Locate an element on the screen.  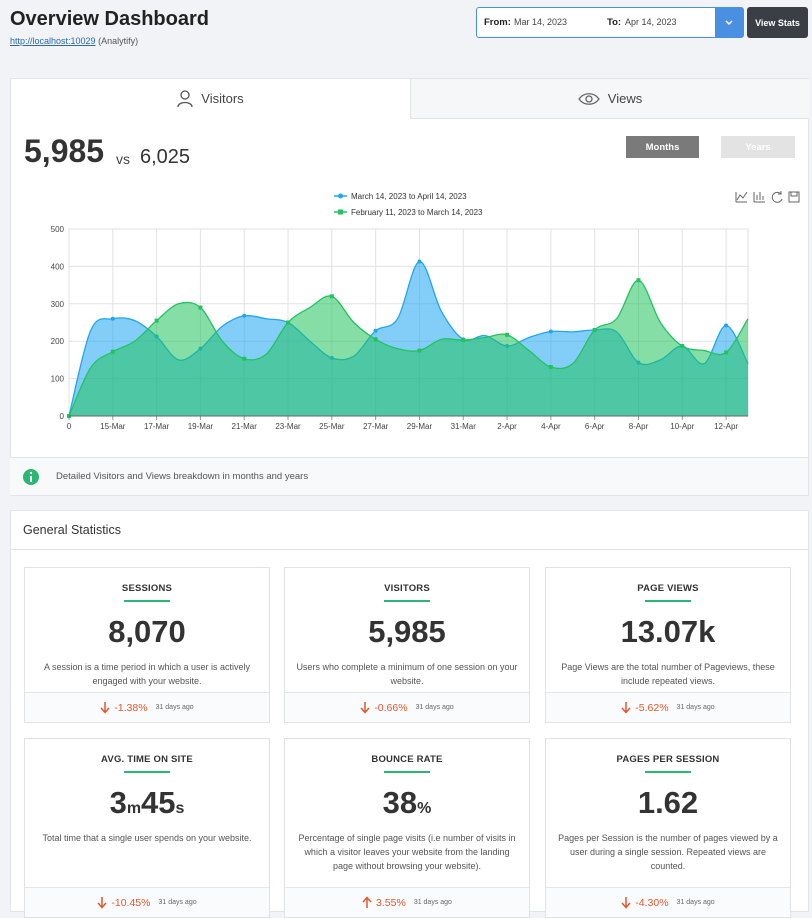
years-button: Years is located at coordinates (758, 147).